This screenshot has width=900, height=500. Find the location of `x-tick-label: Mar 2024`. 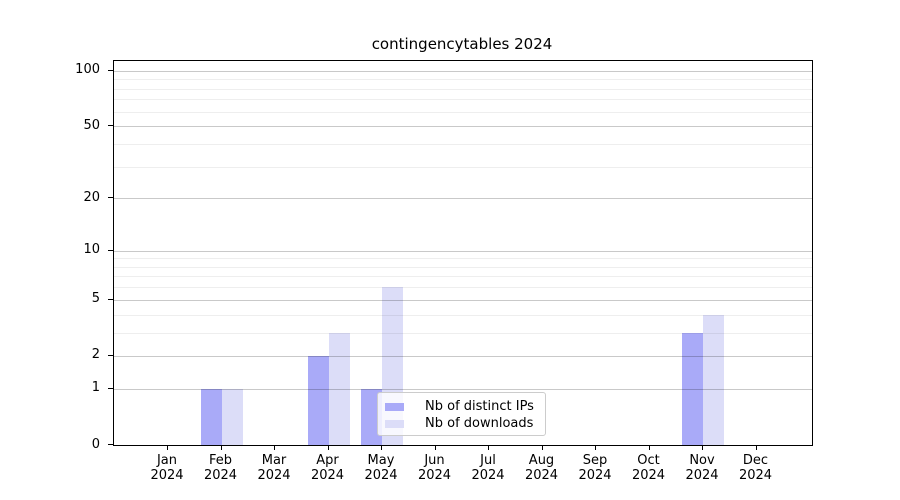

x-tick-label: Mar 2024 is located at coordinates (274, 468).